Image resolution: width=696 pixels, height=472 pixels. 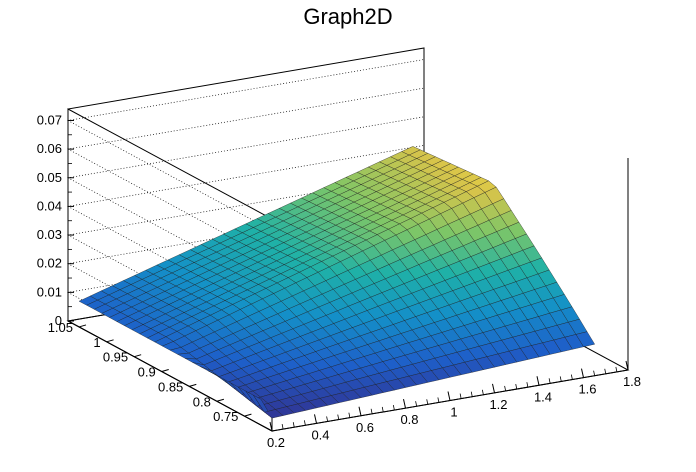 I want to click on y-tick-label-0: 0.75, so click(x=225, y=416).